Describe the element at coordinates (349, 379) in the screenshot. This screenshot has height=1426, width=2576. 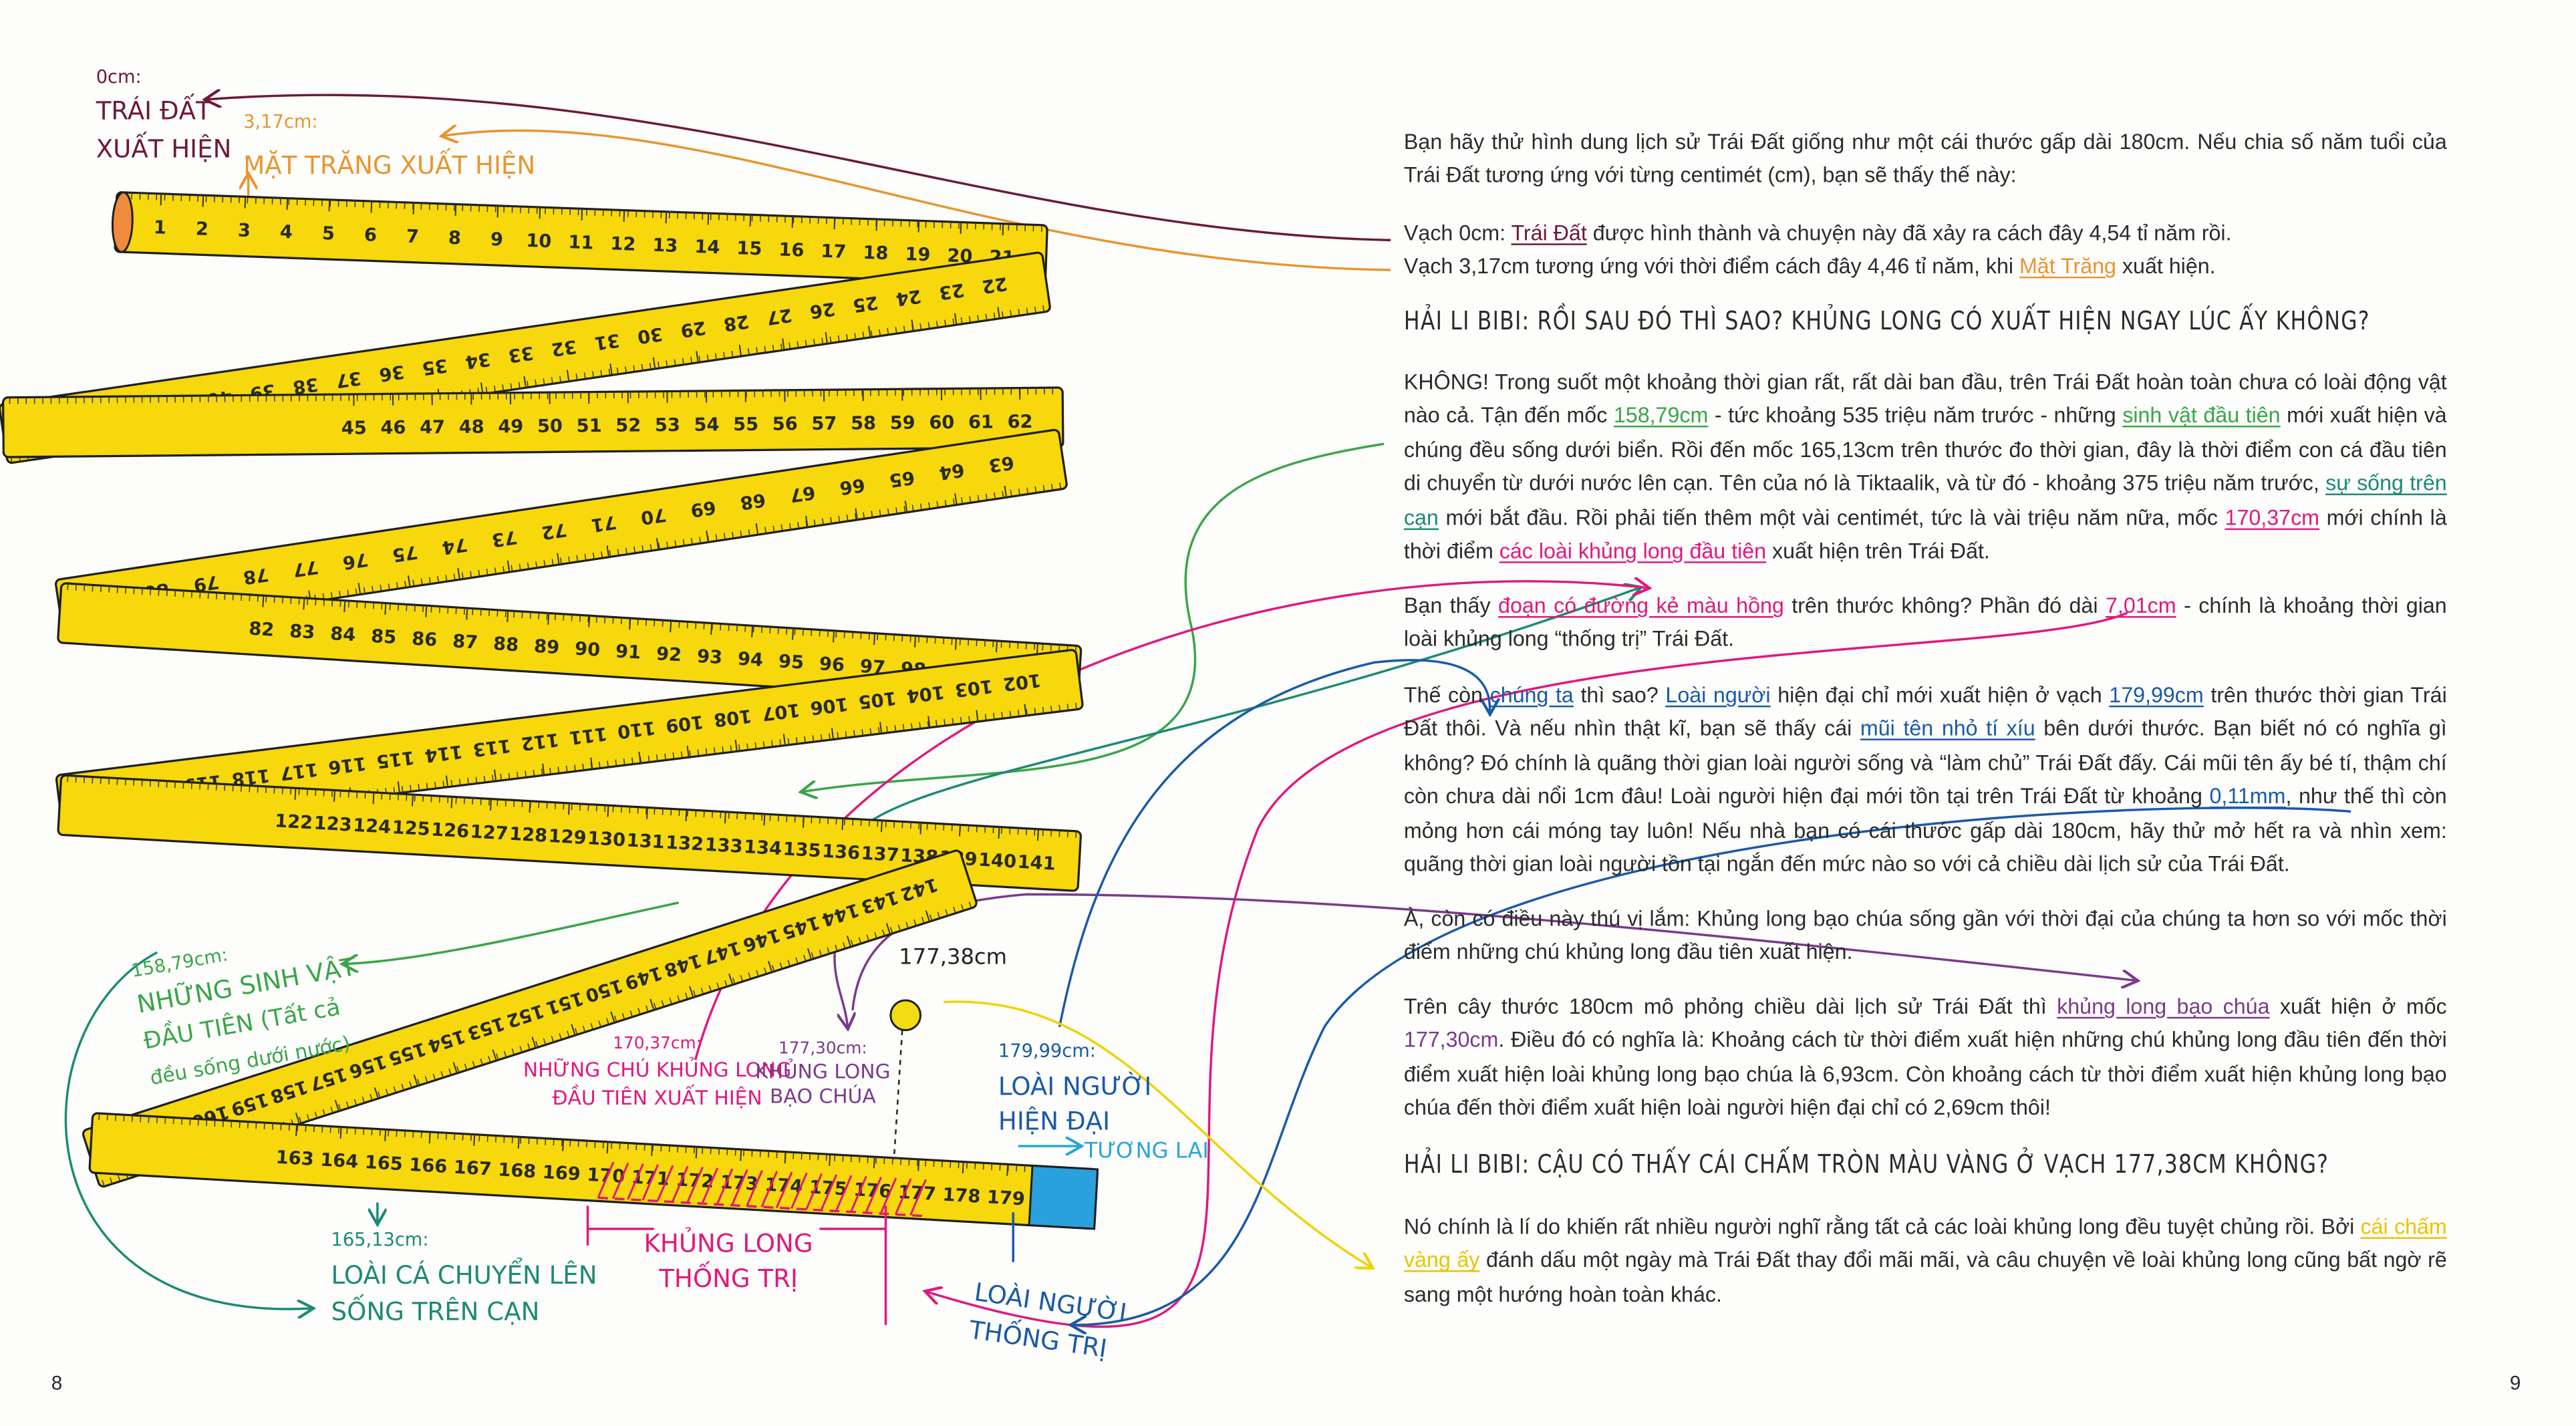
I see `ruler-number: 37` at that location.